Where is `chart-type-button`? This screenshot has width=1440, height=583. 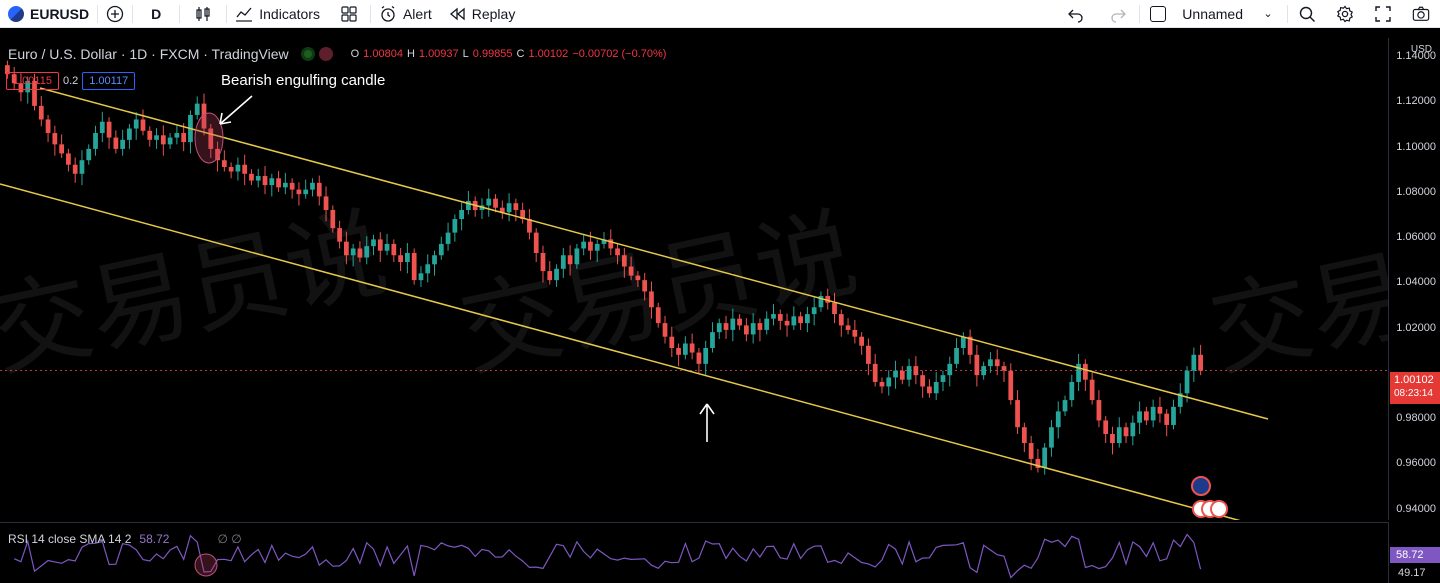 chart-type-button is located at coordinates (203, 14).